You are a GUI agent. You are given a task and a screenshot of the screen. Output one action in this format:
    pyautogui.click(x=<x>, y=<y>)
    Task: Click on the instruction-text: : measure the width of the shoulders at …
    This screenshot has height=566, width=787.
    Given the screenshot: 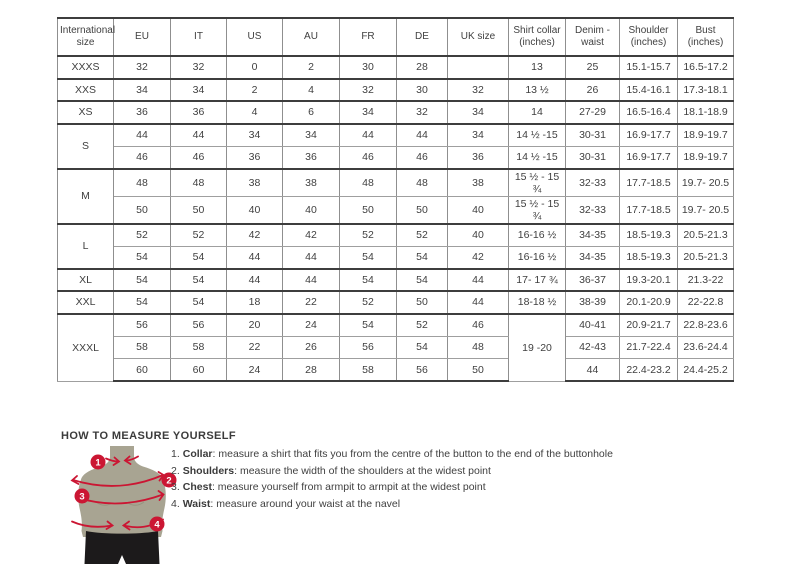 What is the action you would take?
    pyautogui.click(x=362, y=470)
    